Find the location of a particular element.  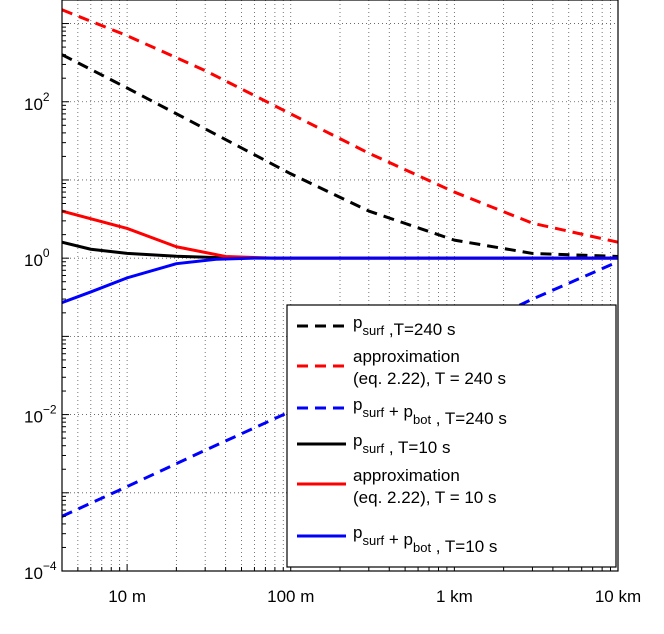

legend-label-approx_240-line1: approximation is located at coordinates (406, 356).